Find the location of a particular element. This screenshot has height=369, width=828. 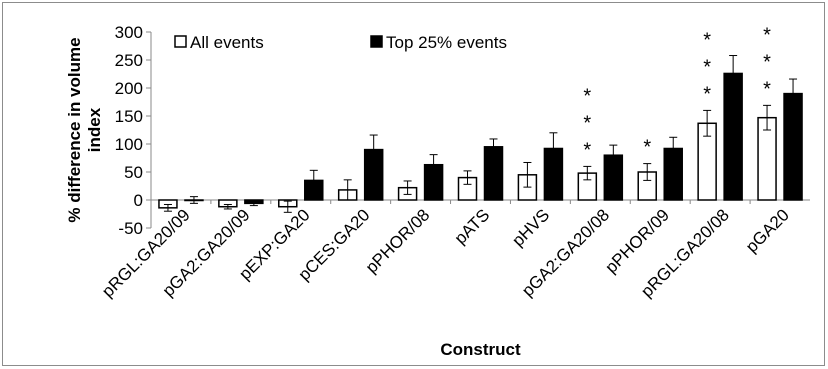

y-tick-label: 250 is located at coordinates (129, 60).